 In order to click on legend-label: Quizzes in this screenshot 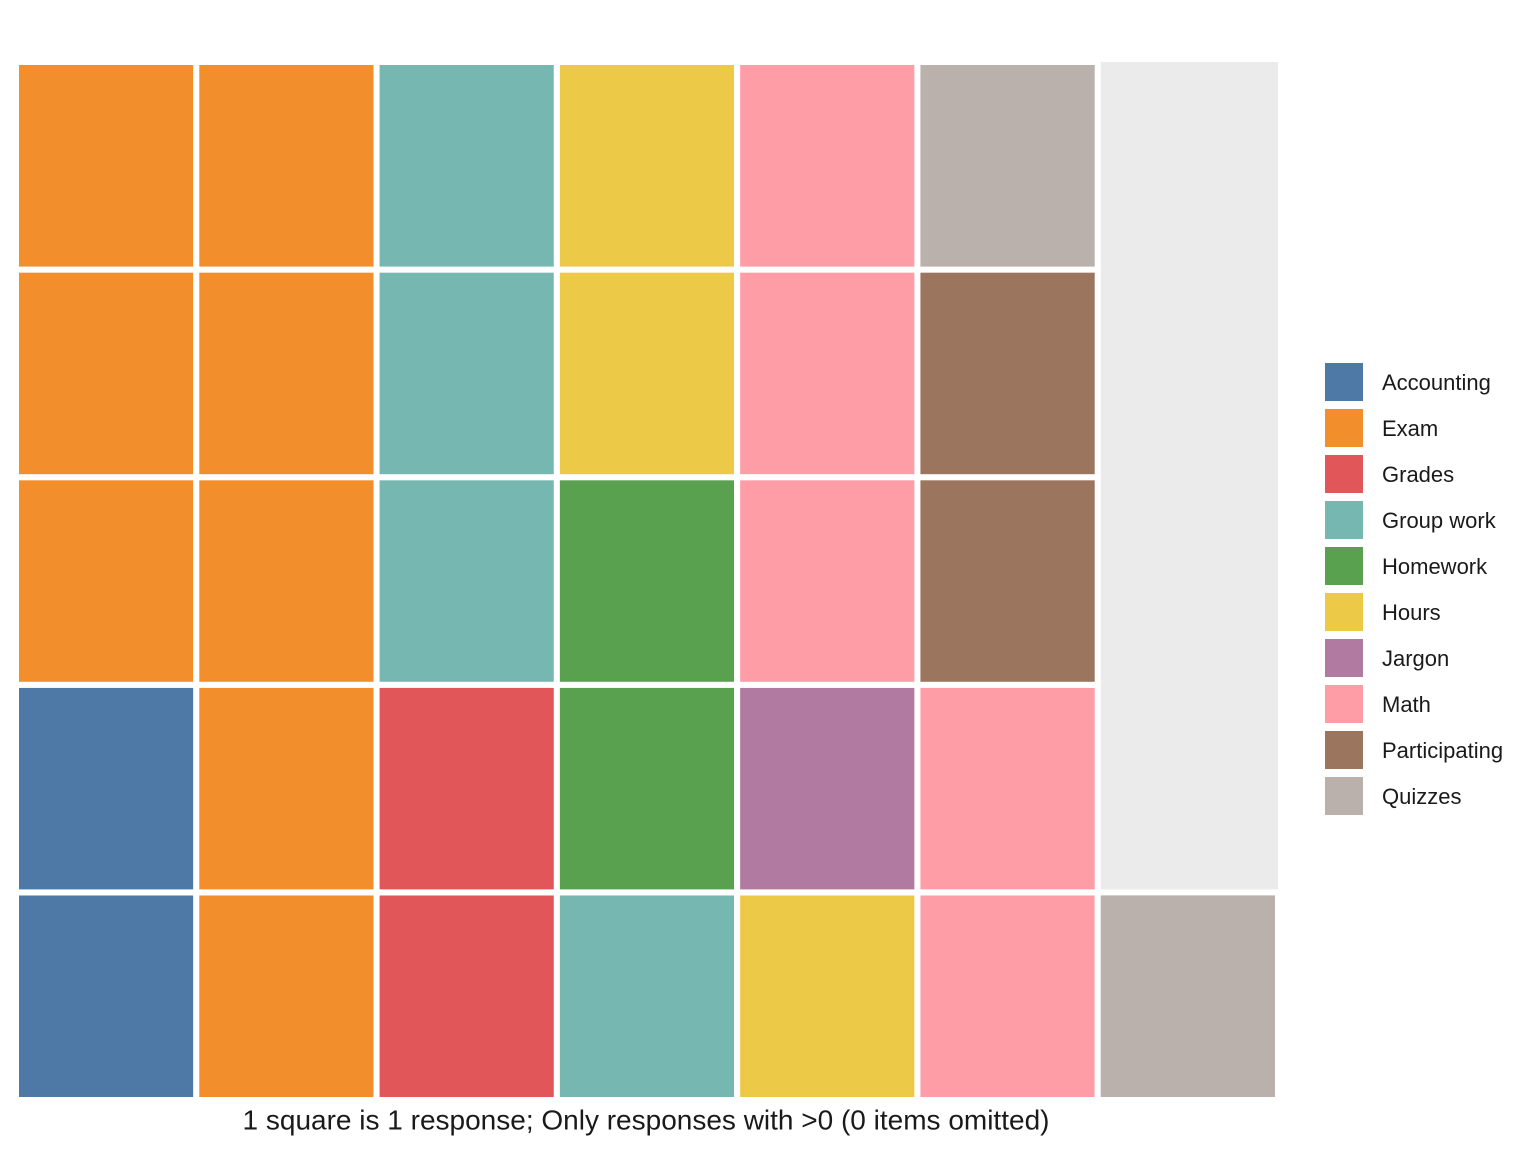, I will do `click(1421, 796)`.